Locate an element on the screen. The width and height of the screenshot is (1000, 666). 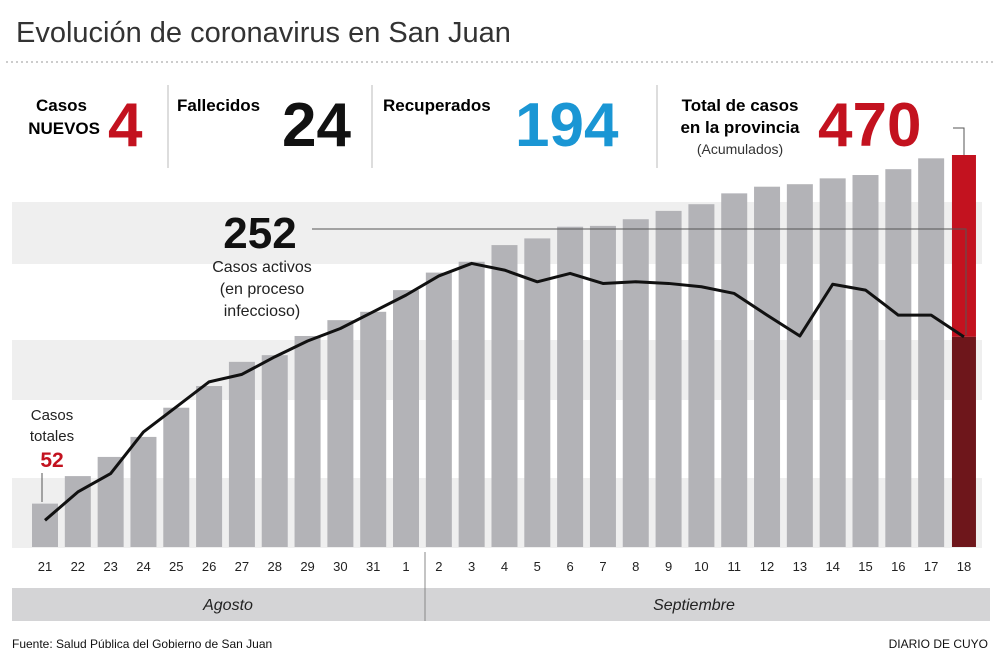
start-label-1: Casos is located at coordinates (52, 415).